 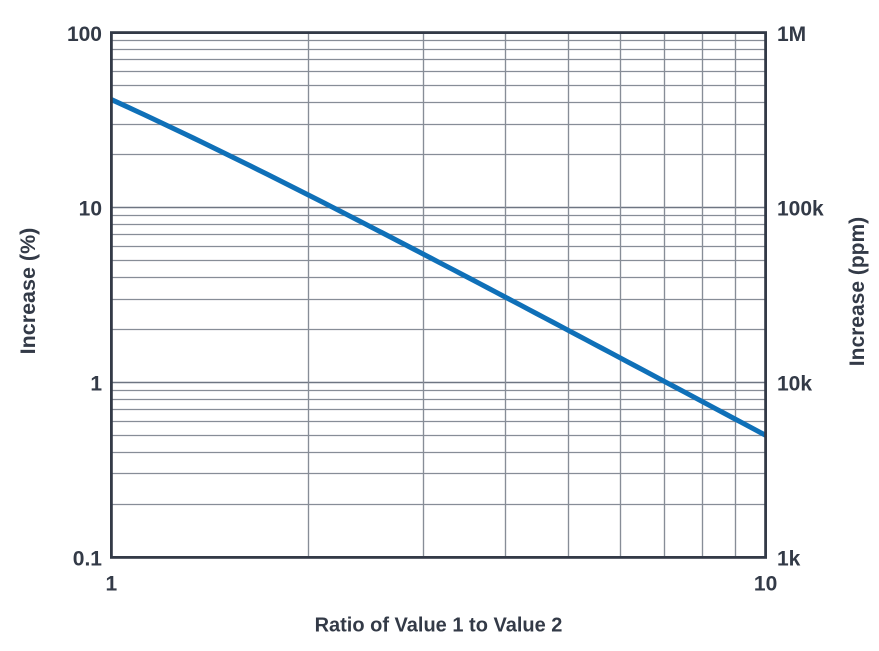 I want to click on svg-text: 0.1, so click(x=88, y=559).